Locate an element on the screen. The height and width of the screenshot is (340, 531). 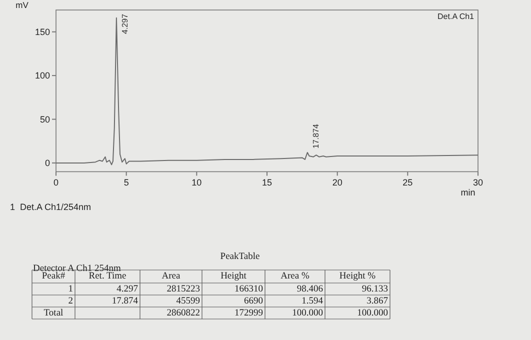
text: 2860822 is located at coordinates (183, 313).